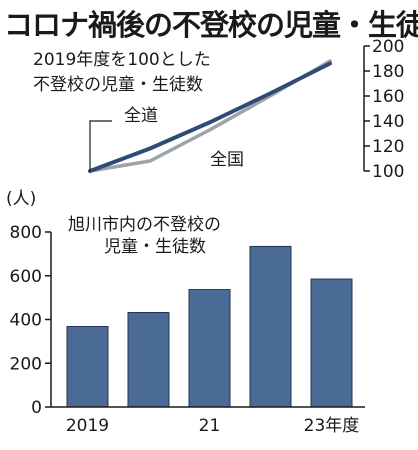 The image size is (418, 450). What do you see at coordinates (388, 72) in the screenshot?
I see `line-chart-y-tick-label: 180` at bounding box center [388, 72].